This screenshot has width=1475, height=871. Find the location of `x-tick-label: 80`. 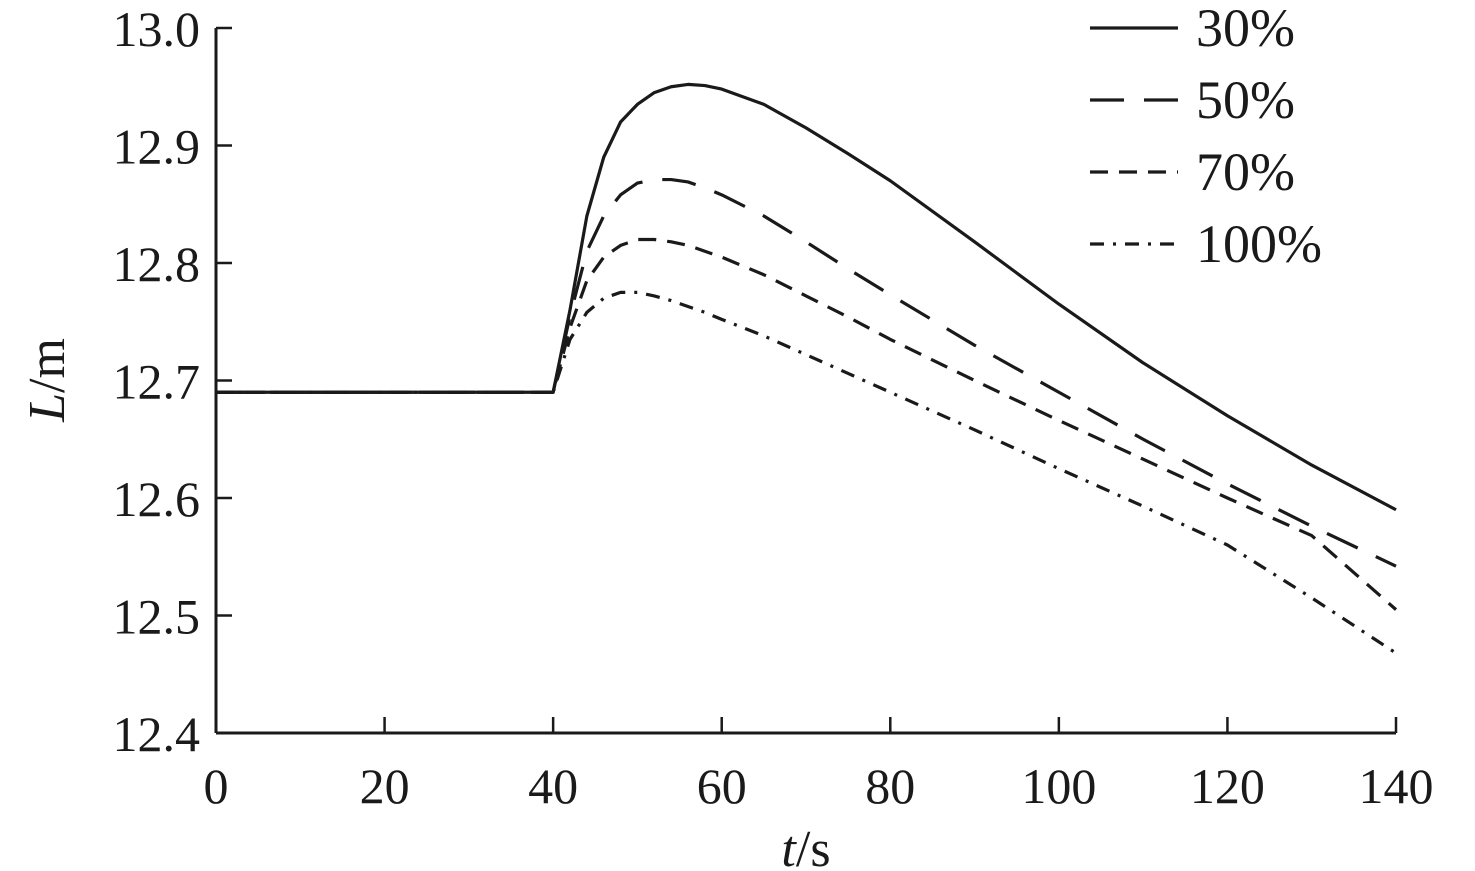

x-tick-label: 80 is located at coordinates (890, 786).